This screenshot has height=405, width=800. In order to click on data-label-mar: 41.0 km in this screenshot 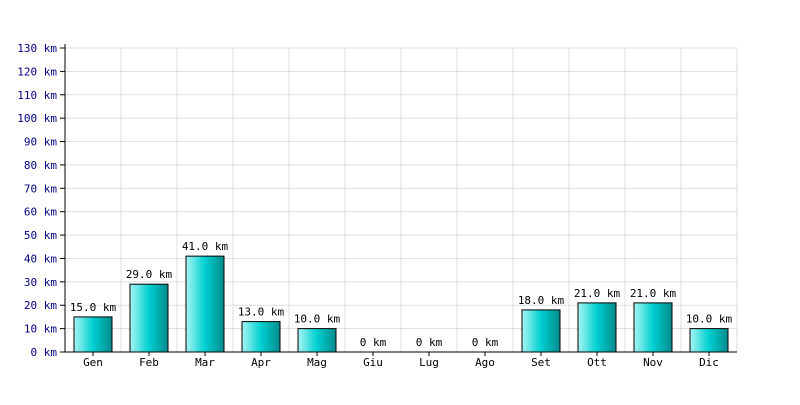, I will do `click(205, 246)`.